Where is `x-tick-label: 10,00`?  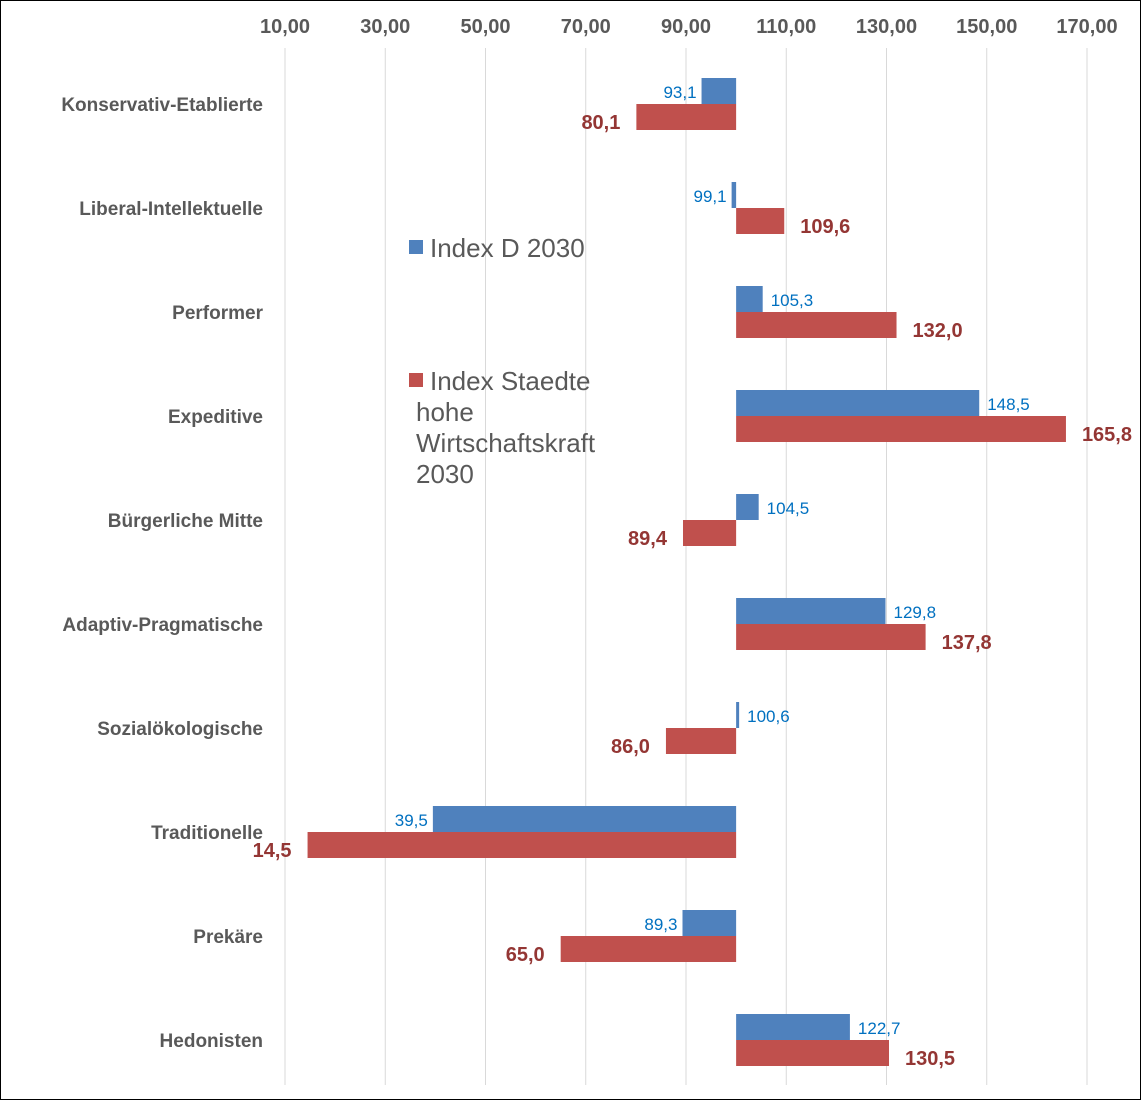
x-tick-label: 10,00 is located at coordinates (285, 27).